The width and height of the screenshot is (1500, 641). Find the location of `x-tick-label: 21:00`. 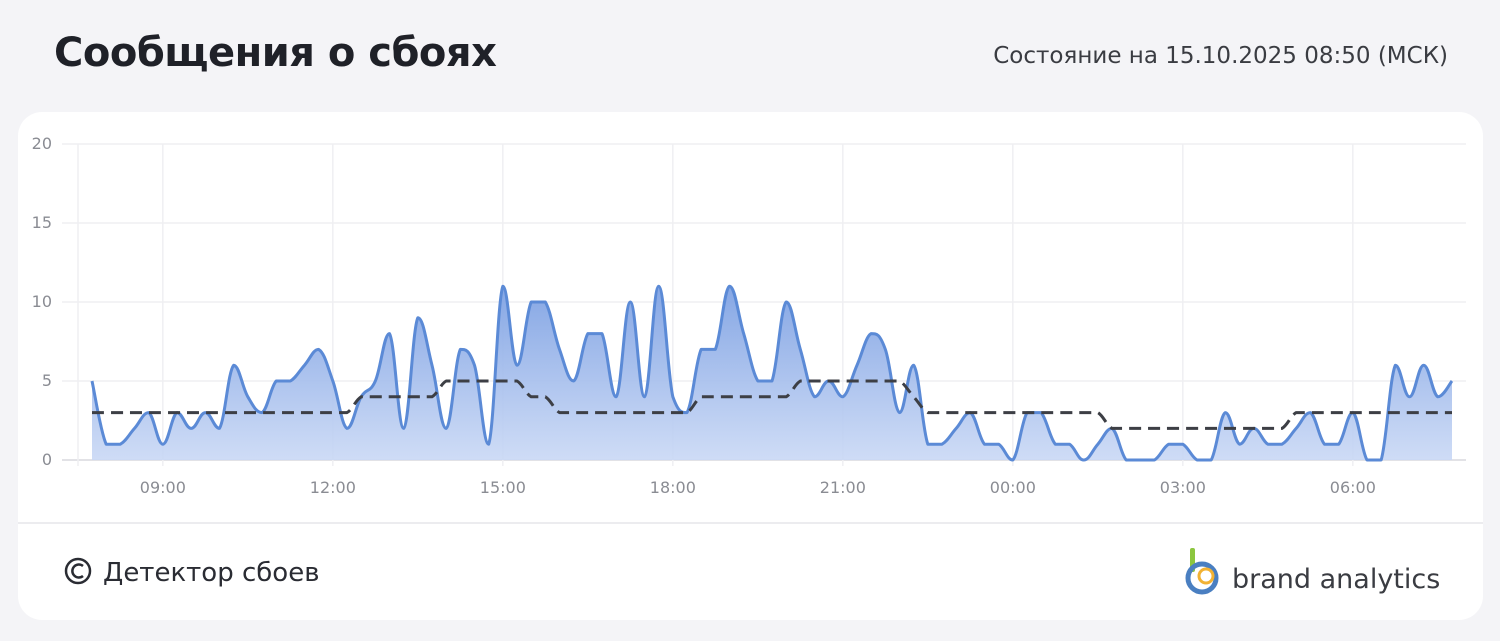

x-tick-label: 21:00 is located at coordinates (843, 487).